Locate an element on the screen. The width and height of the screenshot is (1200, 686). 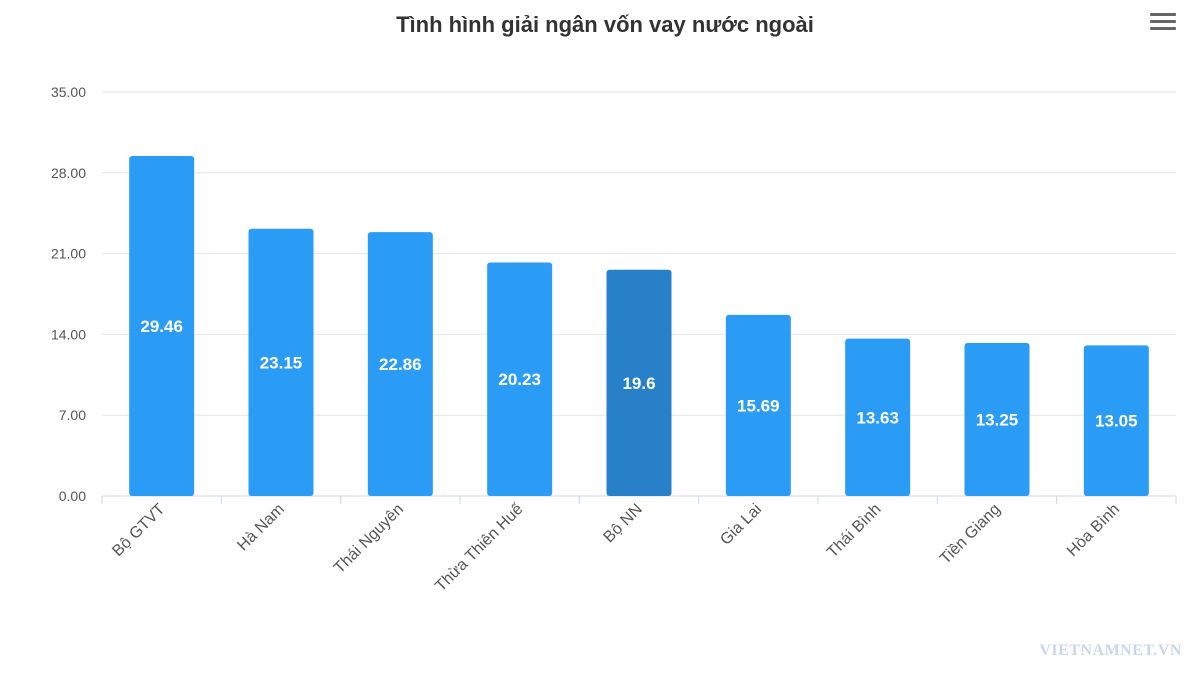
x-tick-label: Hòa Bình is located at coordinates (1093, 530).